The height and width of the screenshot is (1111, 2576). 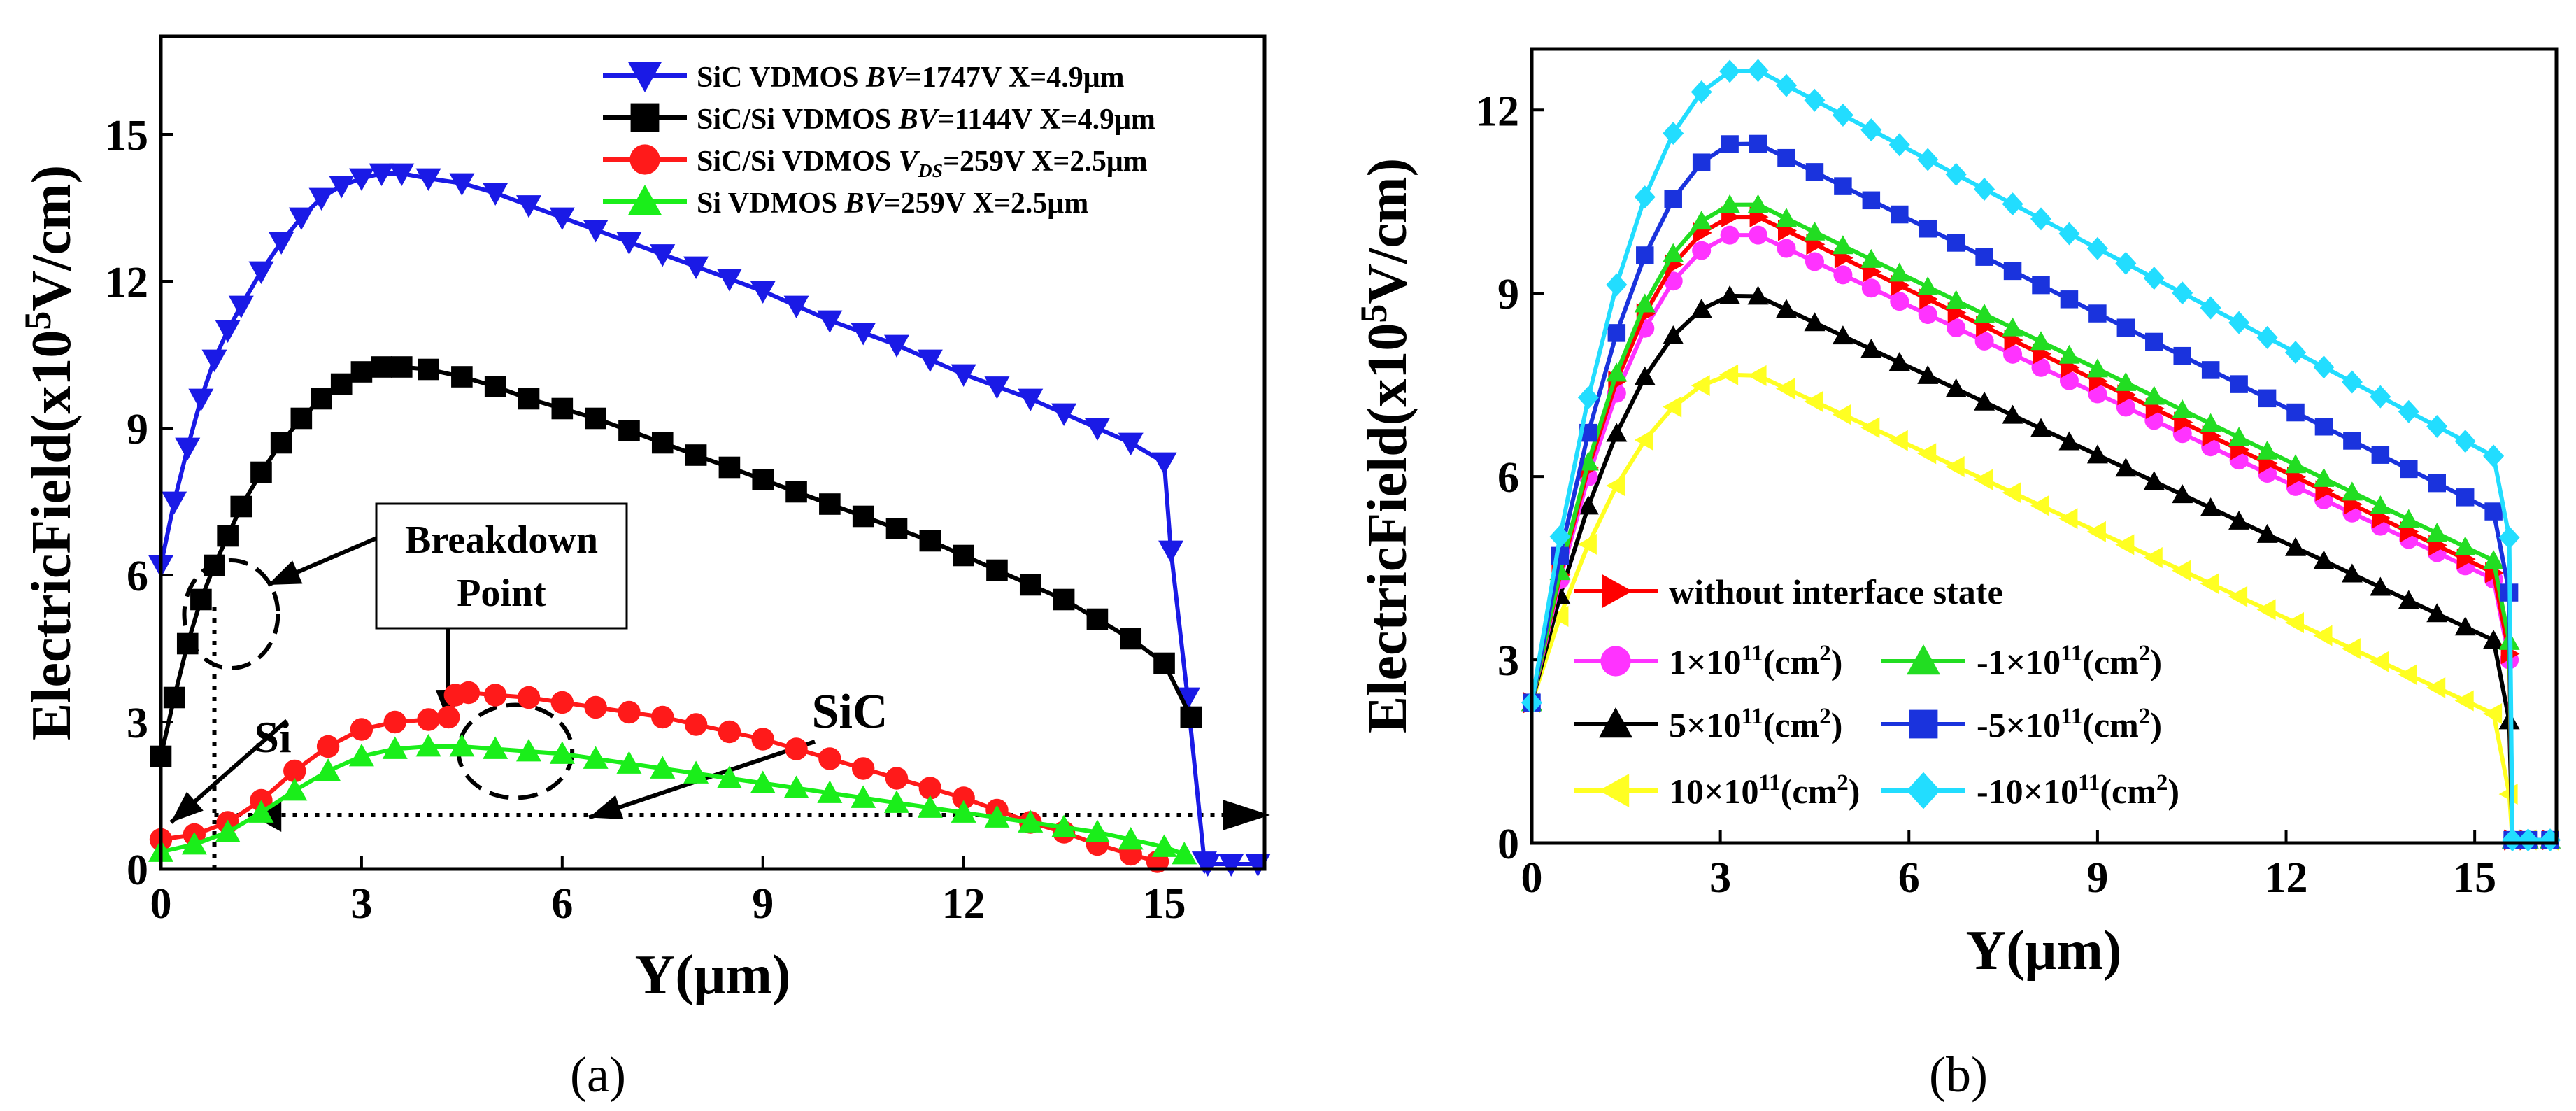 What do you see at coordinates (1532, 878) in the screenshot?
I see `b-xtick-label-0: 0` at bounding box center [1532, 878].